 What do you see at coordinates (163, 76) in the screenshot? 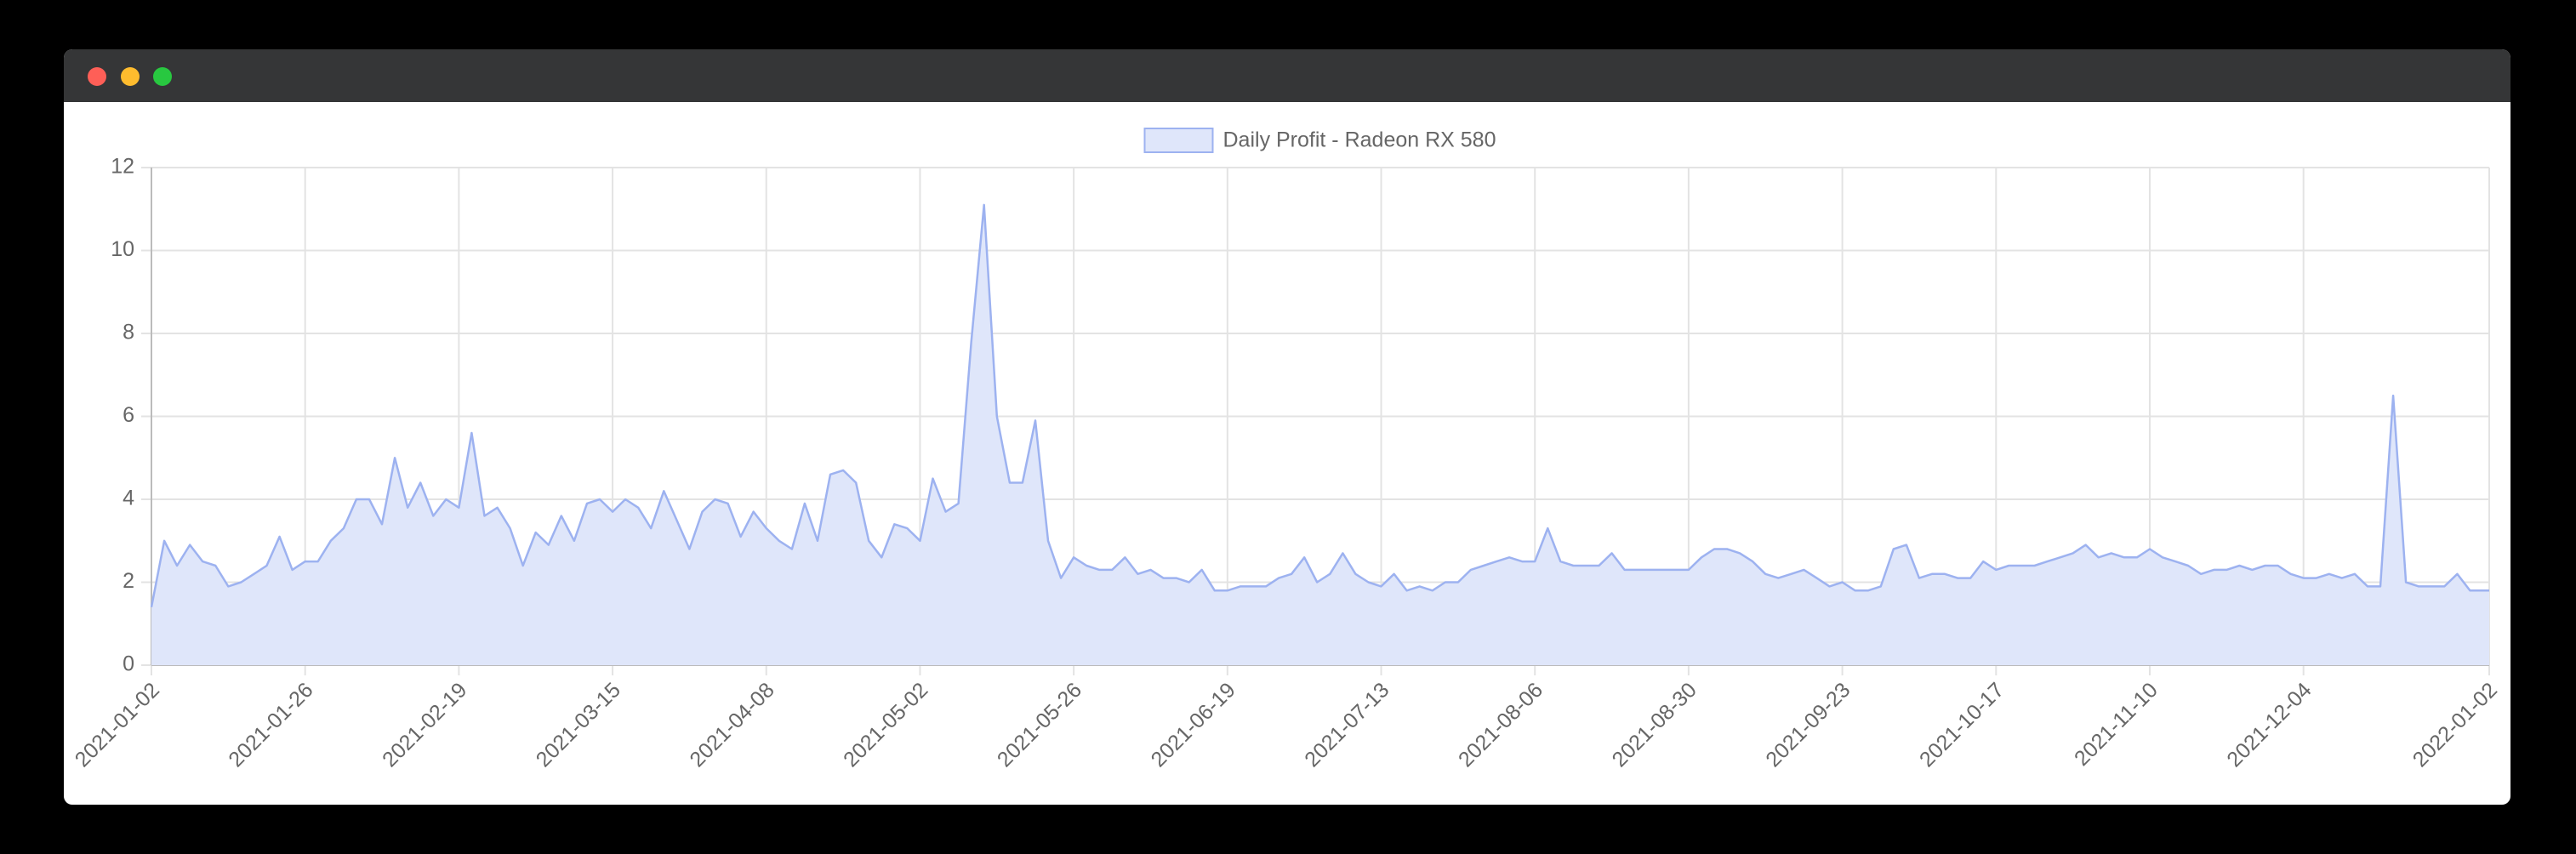
I see `zoom-button` at bounding box center [163, 76].